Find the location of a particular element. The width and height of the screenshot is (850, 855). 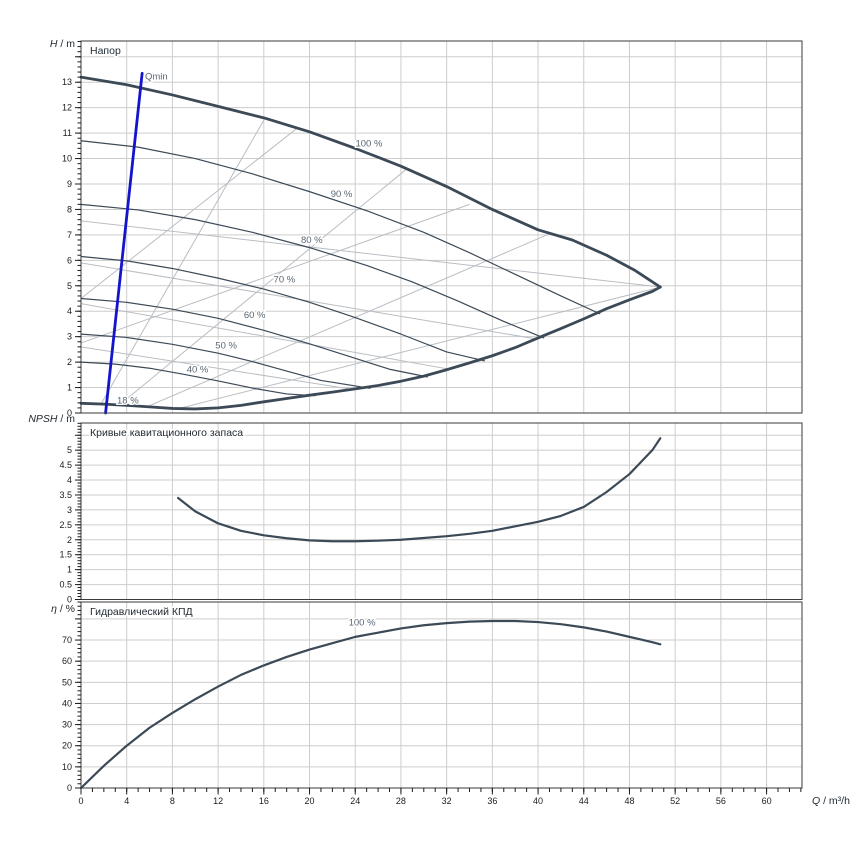

speed-curve-18-% is located at coordinates (370, 348).